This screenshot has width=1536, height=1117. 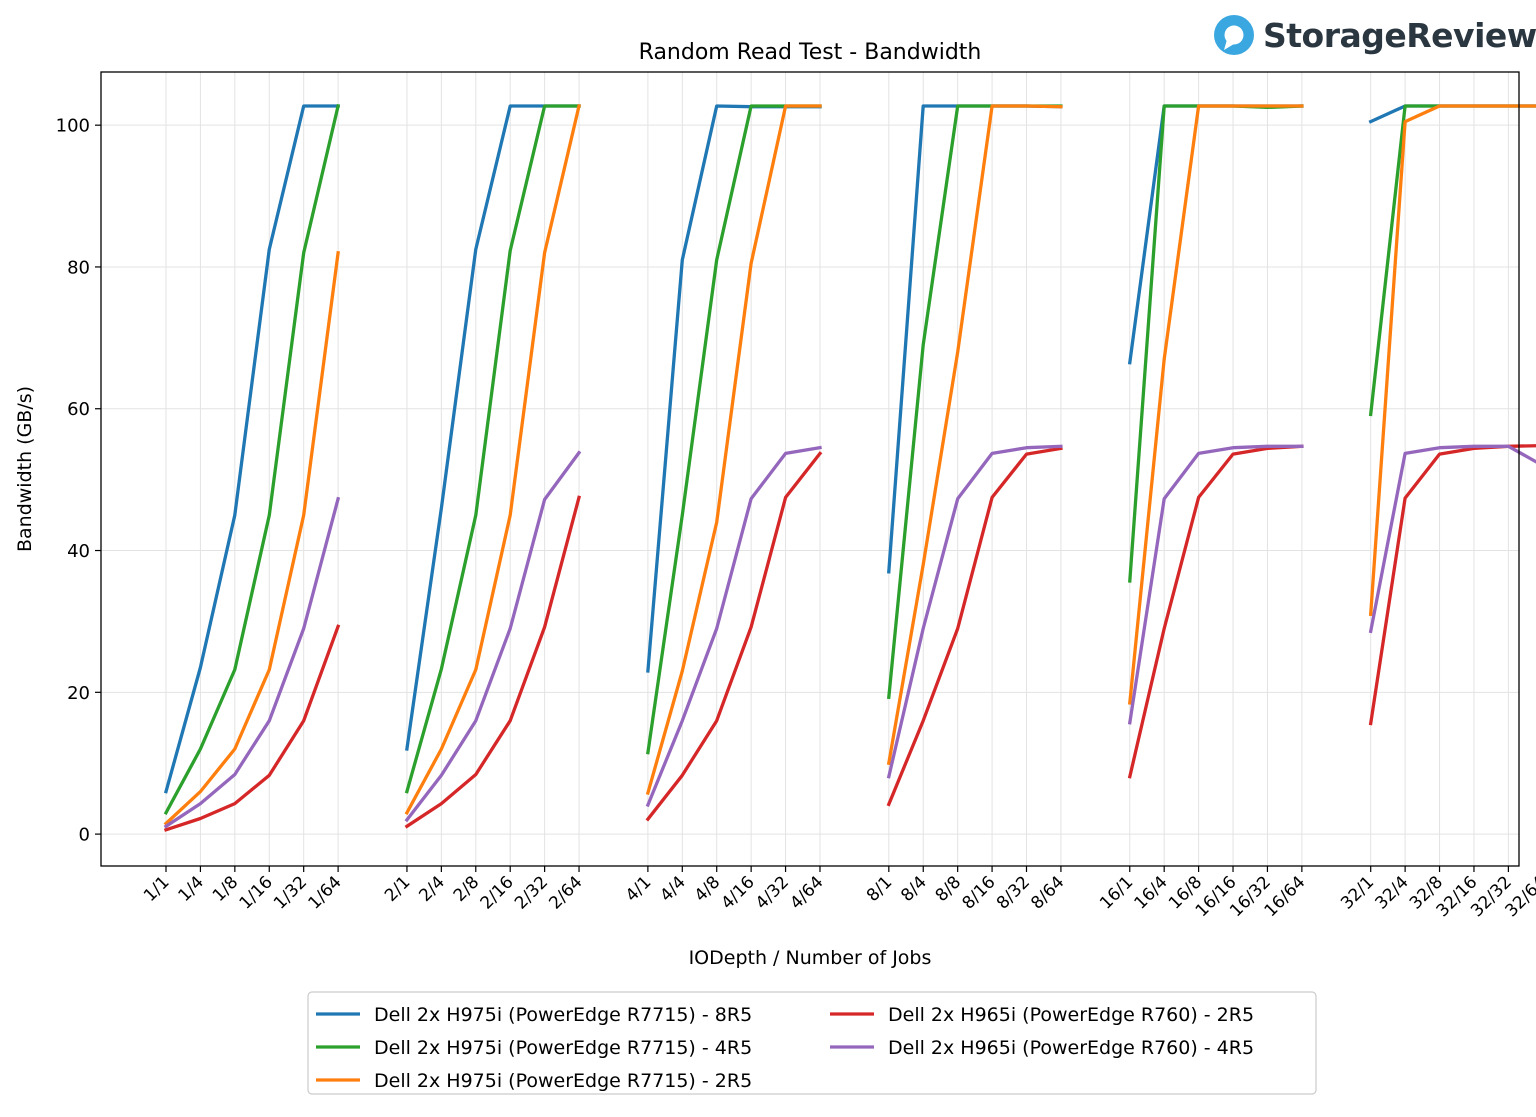 I want to click on x-tick-label: 1/64, so click(x=324, y=892).